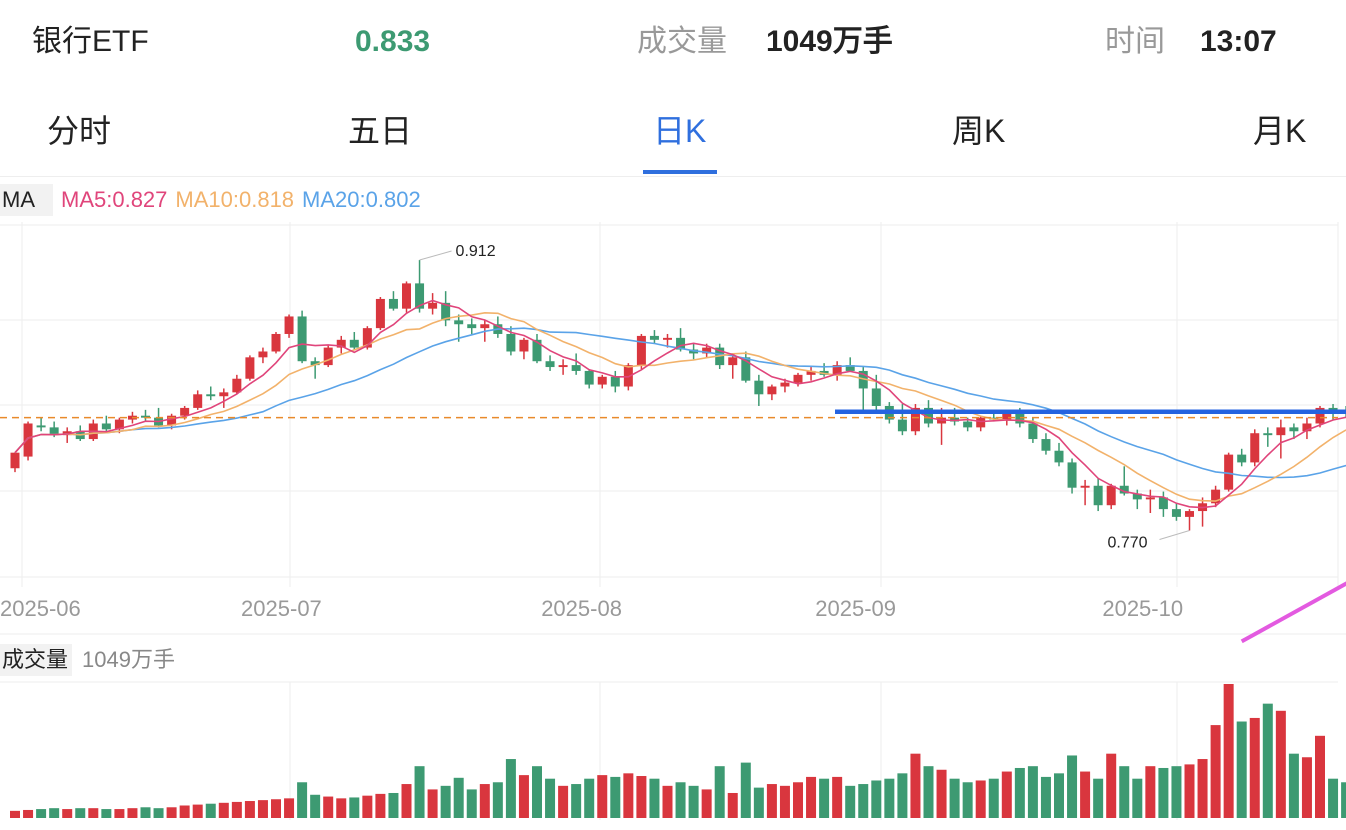  What do you see at coordinates (26, 200) in the screenshot?
I see `ma-legend-title: MA` at bounding box center [26, 200].